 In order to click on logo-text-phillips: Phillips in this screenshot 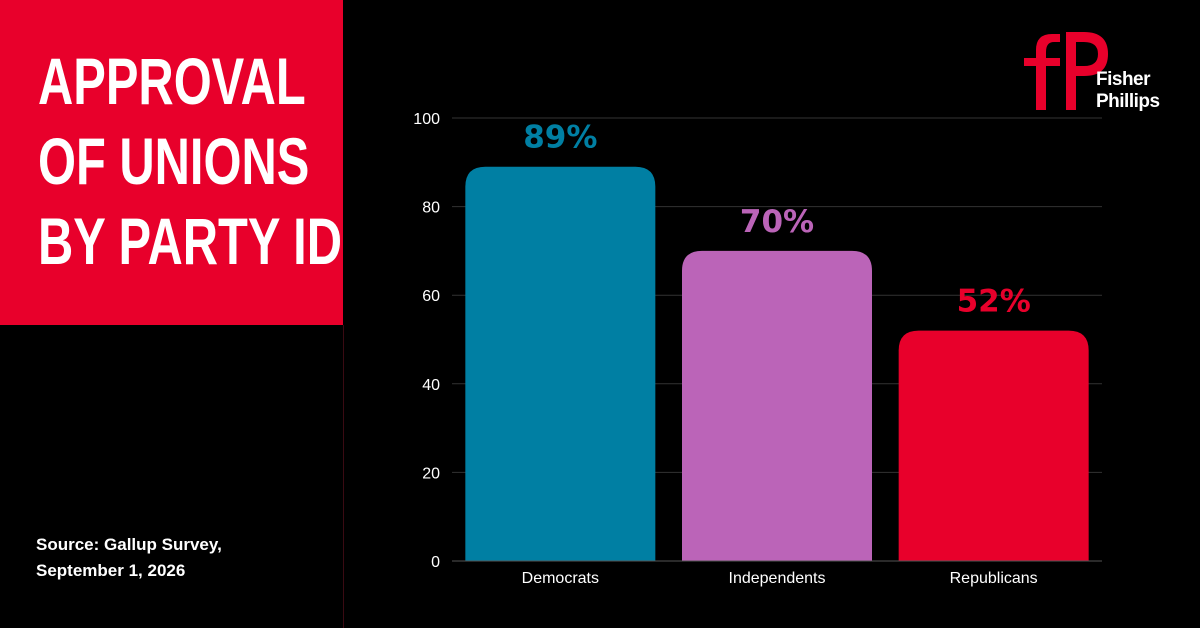, I will do `click(1128, 101)`.